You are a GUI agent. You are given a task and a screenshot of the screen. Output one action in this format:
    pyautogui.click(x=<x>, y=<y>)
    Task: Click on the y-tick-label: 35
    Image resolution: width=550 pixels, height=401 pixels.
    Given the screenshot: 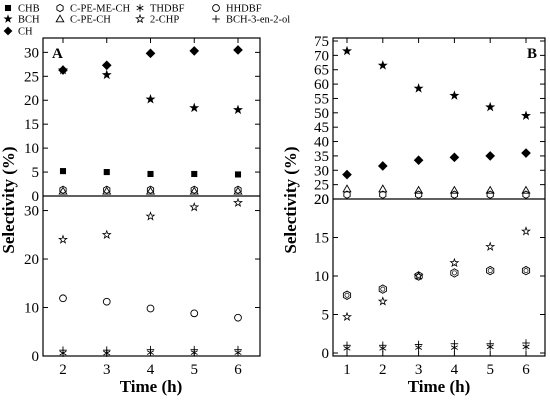 What is the action you would take?
    pyautogui.click(x=321, y=157)
    